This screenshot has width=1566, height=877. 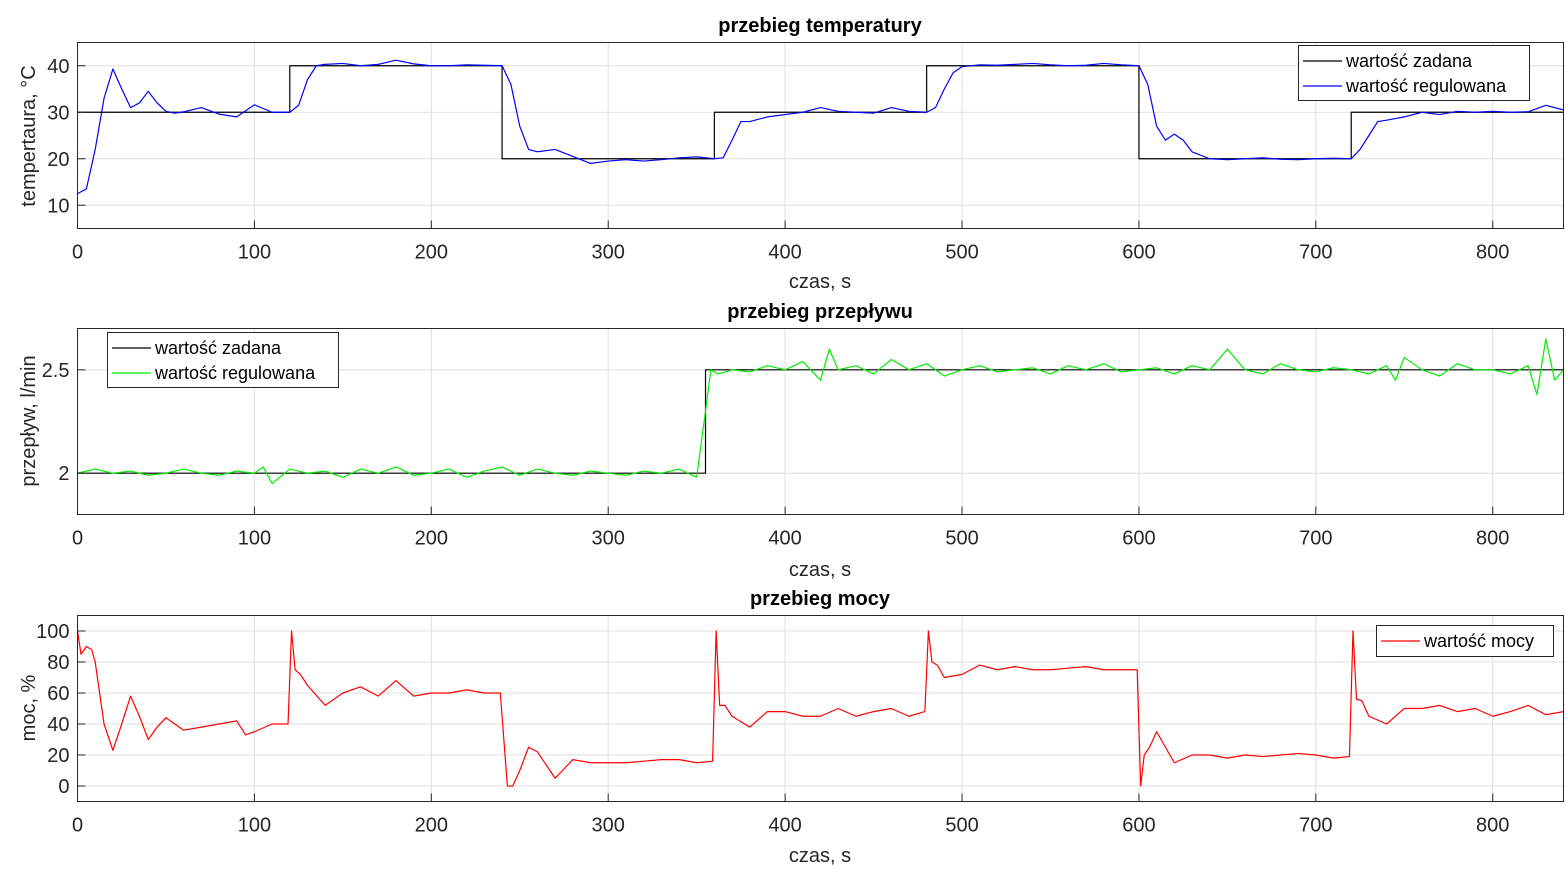 What do you see at coordinates (820, 312) in the screenshot?
I see `flow-chart-title: przebieg przepływu` at bounding box center [820, 312].